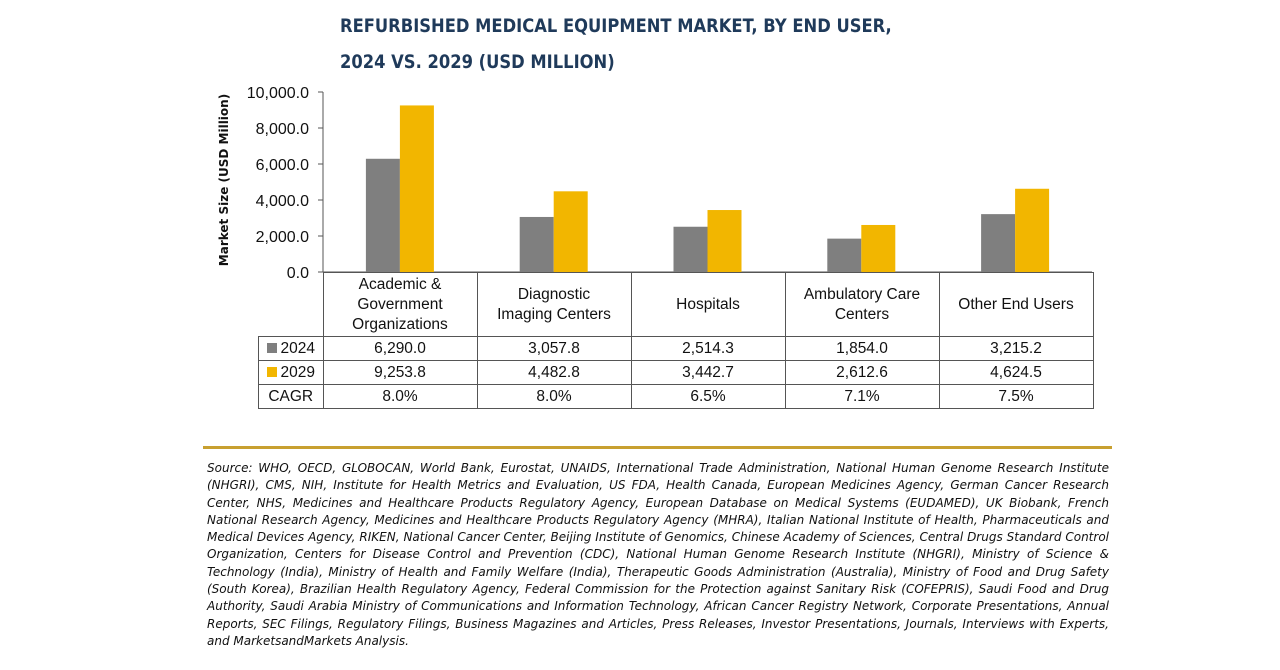 The image size is (1280, 670). What do you see at coordinates (282, 165) in the screenshot?
I see `y-tick-label: 6,000.0` at bounding box center [282, 165].